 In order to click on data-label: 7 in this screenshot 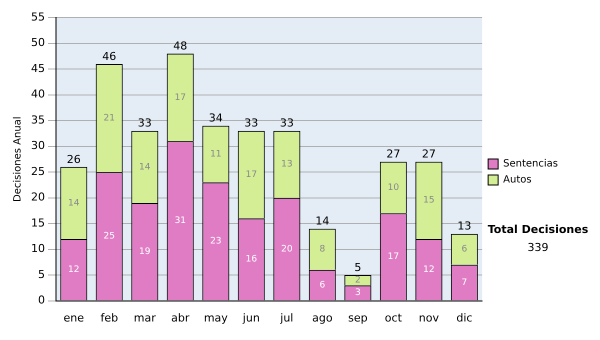, I will do `click(465, 283)`.